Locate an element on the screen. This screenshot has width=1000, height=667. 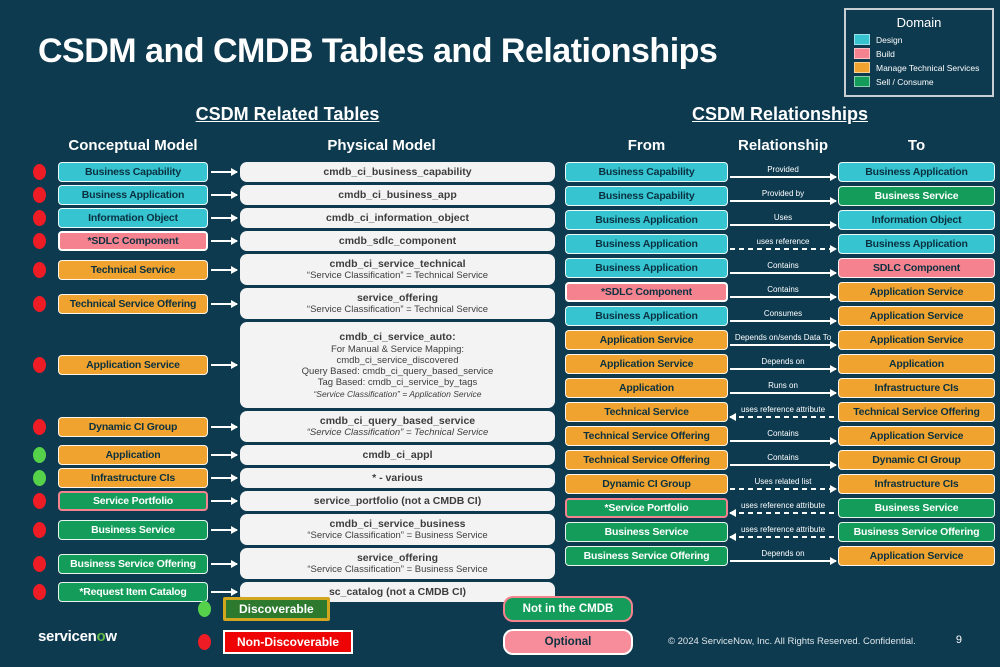
from-box: Business Application is located at coordinates (646, 268).